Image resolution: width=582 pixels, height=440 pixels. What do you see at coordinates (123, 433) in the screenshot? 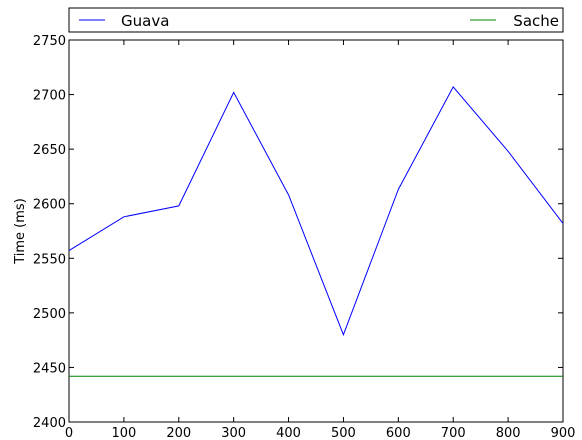
I see `x-tick-label: 100` at bounding box center [123, 433].